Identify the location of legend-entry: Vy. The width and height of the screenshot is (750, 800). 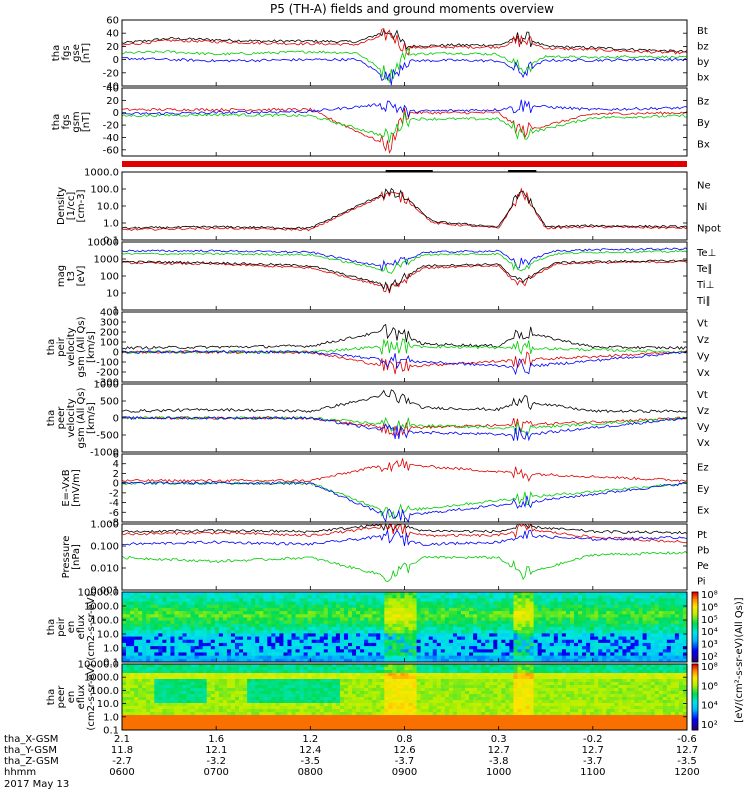
(703, 356).